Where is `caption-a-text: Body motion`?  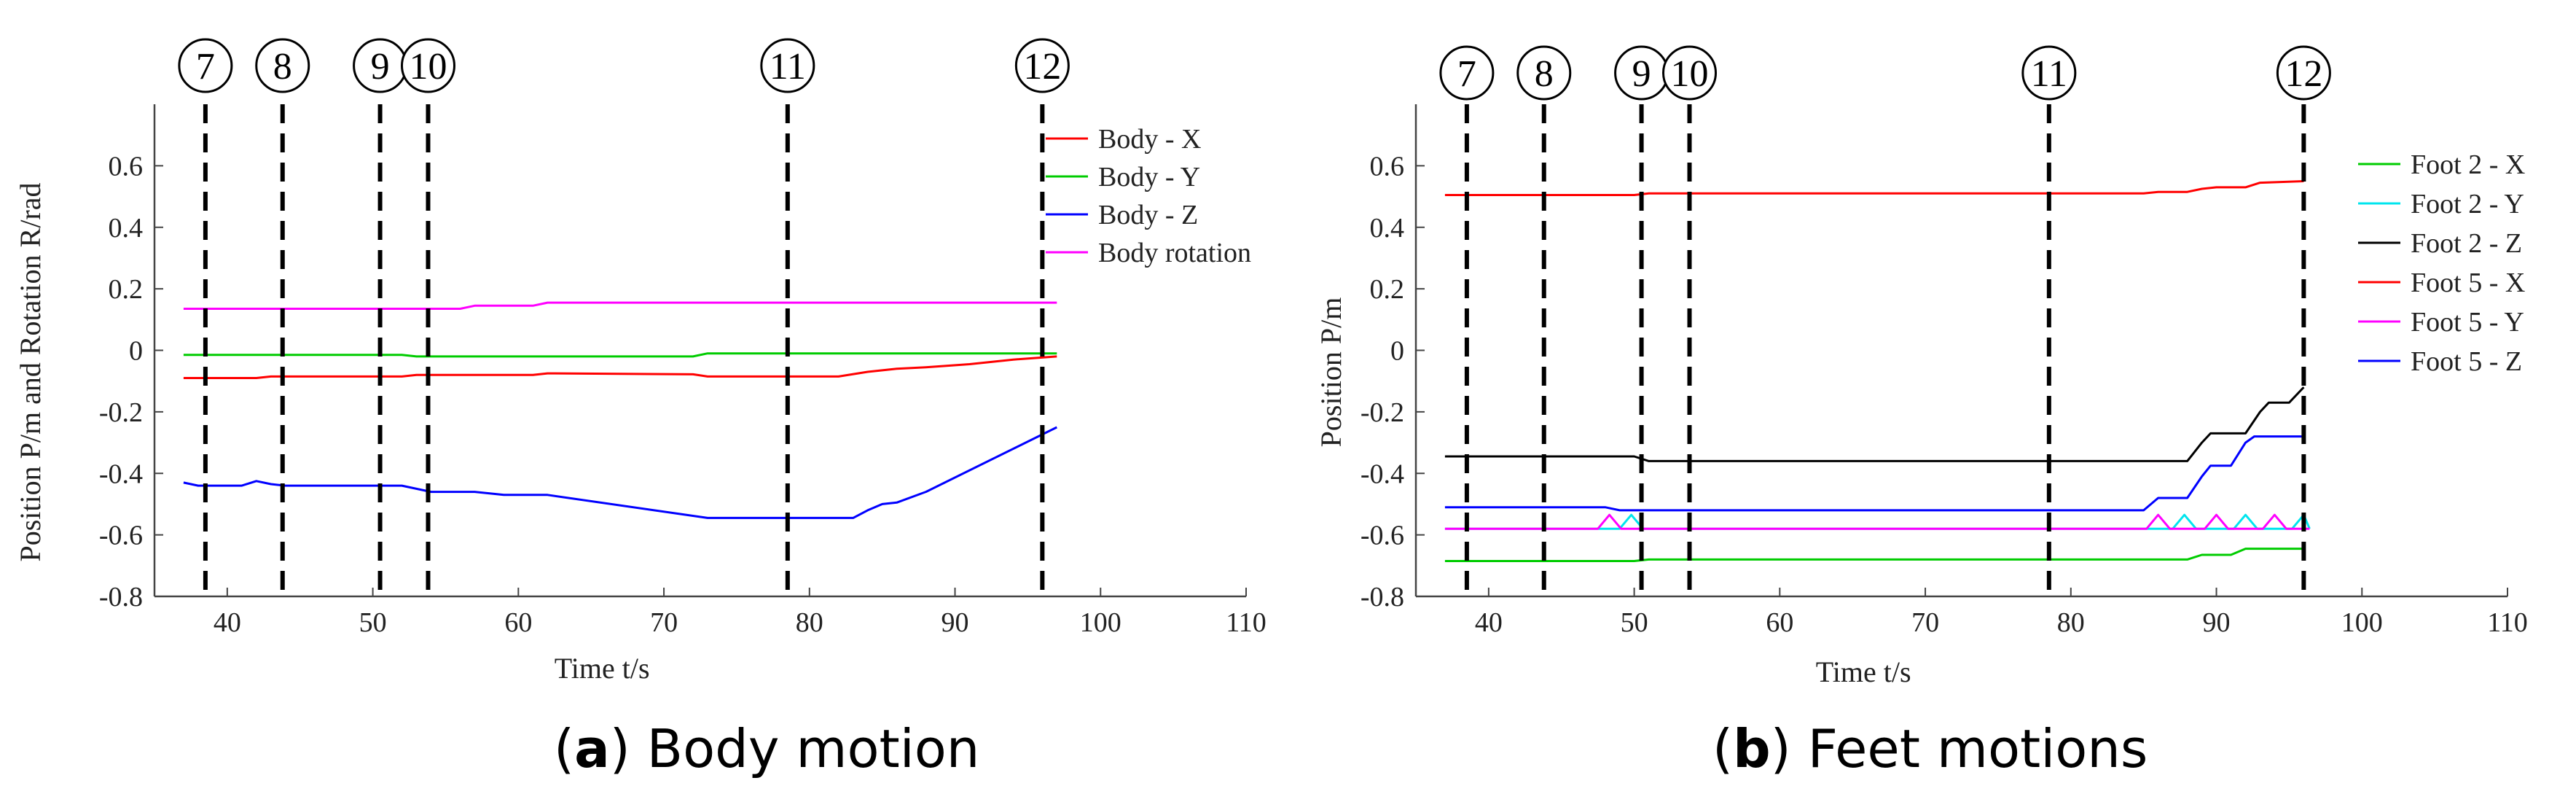
caption-a-text: Body motion is located at coordinates (813, 749).